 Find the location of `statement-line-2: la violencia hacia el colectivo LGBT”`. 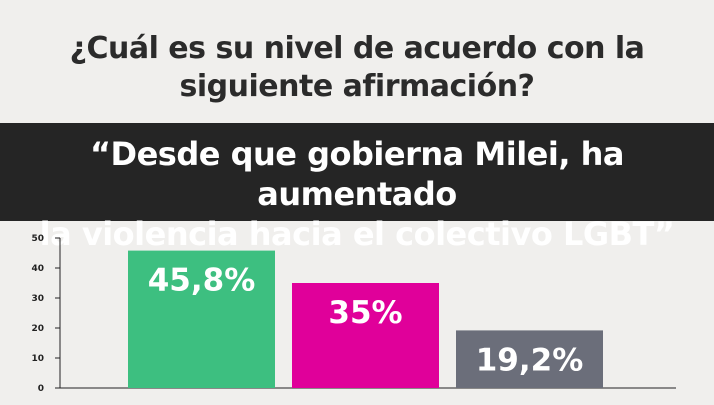

statement-line-2: la violencia hacia el colectivo LGBT” is located at coordinates (357, 234).